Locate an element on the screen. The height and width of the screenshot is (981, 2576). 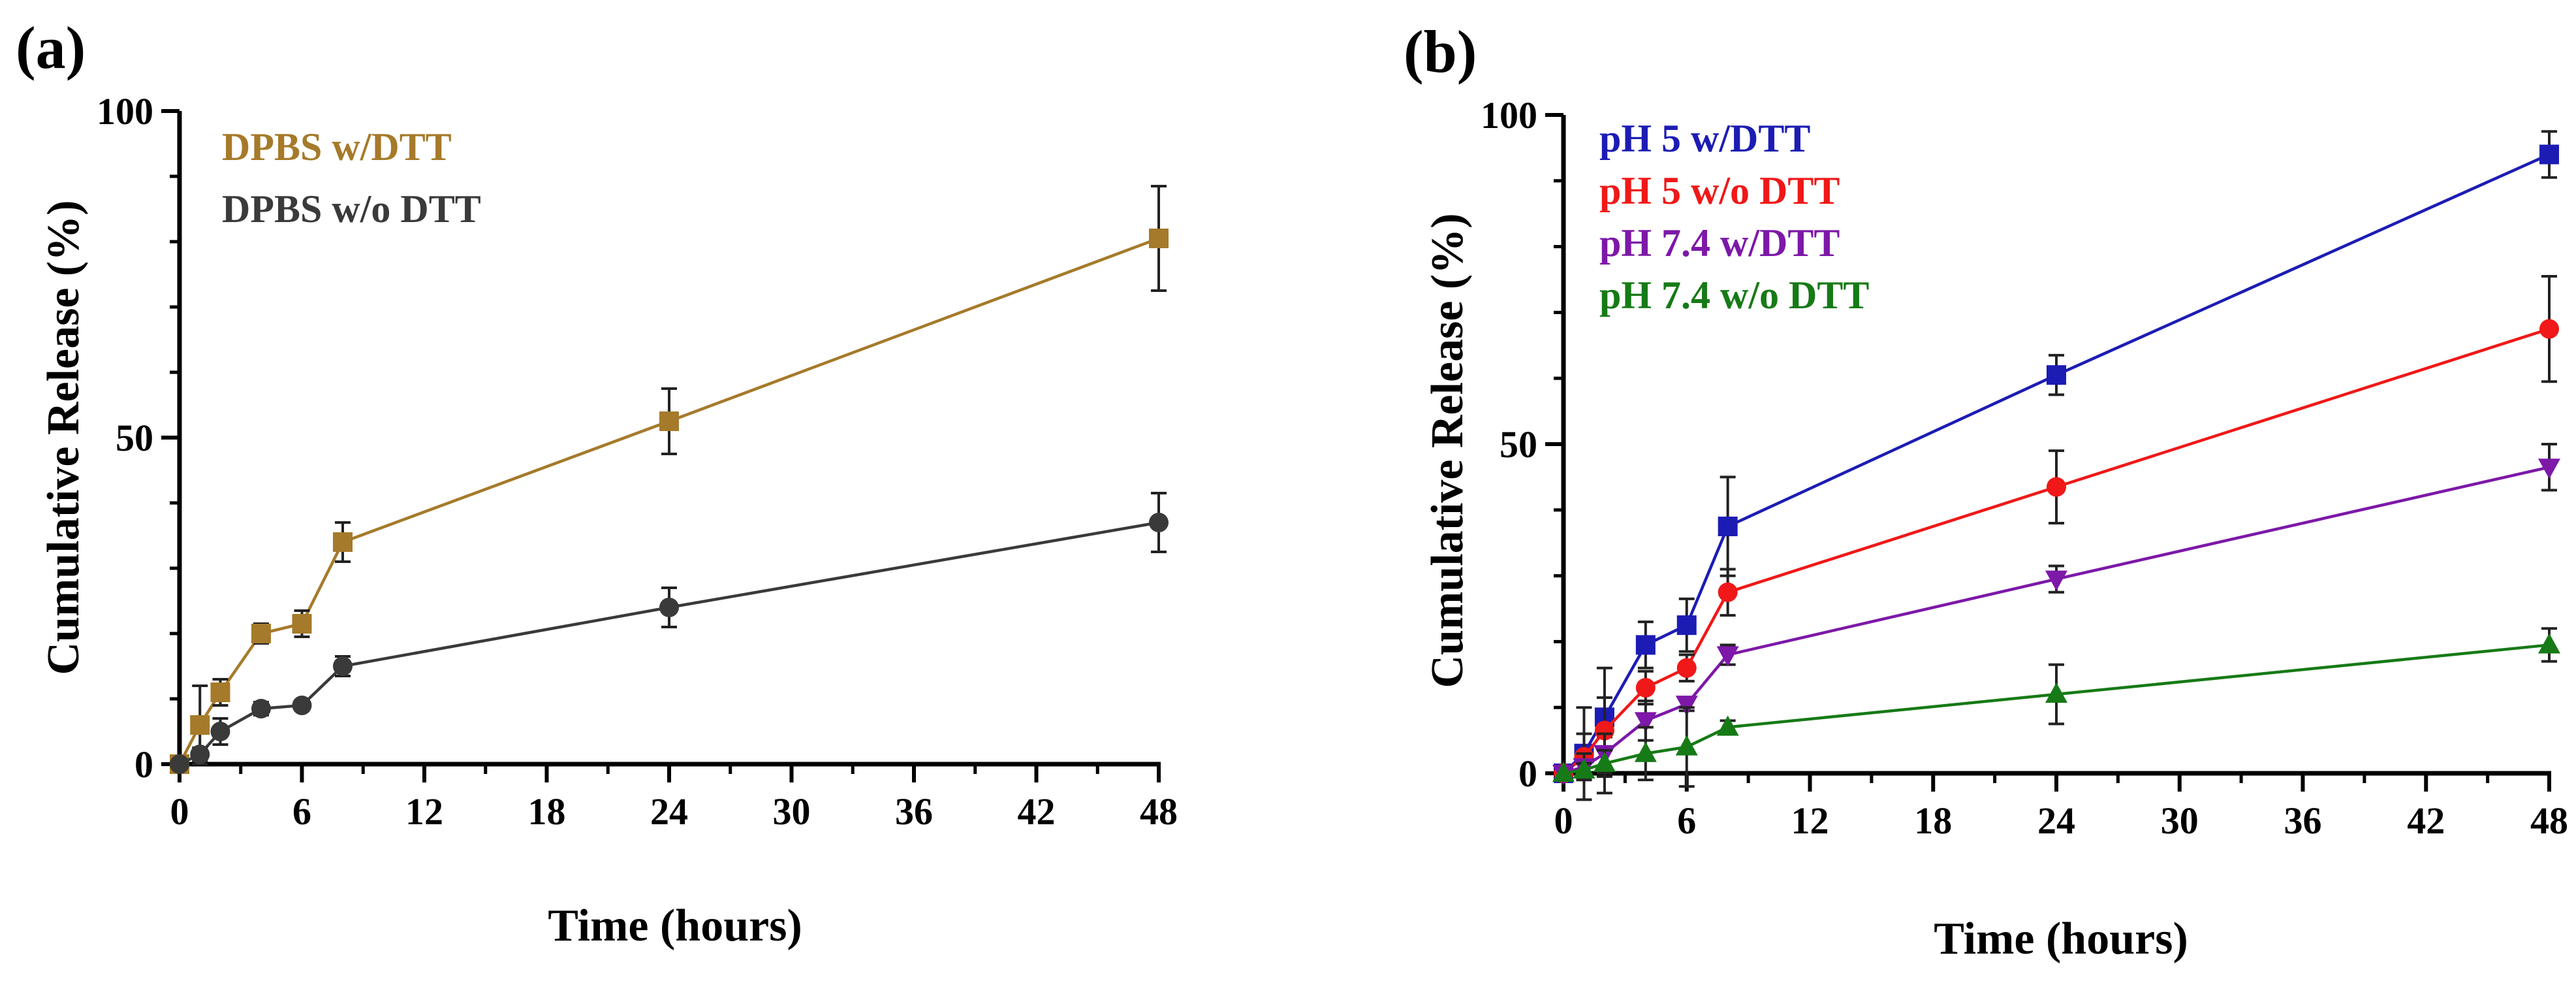
x-tick-label-b-5: 30 is located at coordinates (2180, 820).